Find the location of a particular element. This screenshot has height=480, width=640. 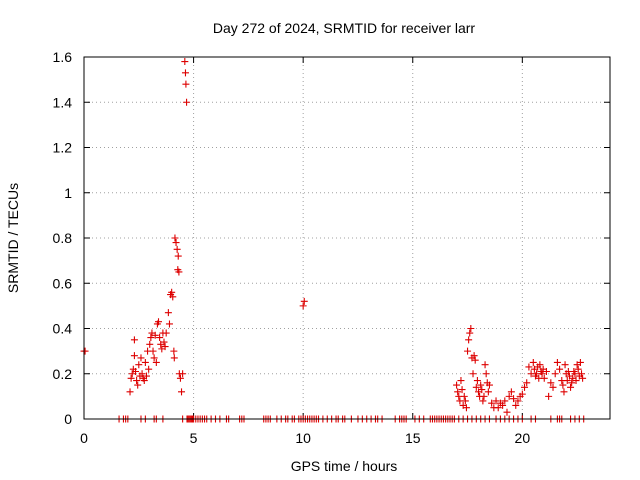

y-tick-label: 1.4 is located at coordinates (63, 102).